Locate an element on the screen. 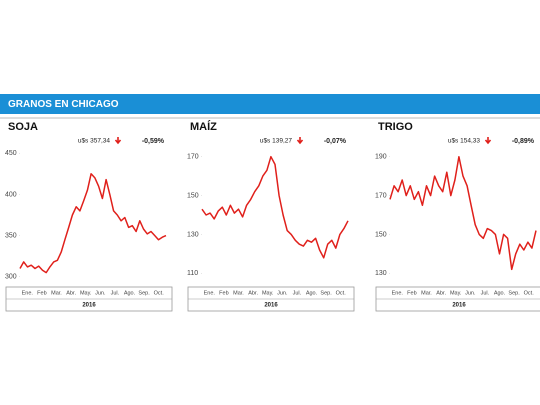 The width and height of the screenshot is (540, 405). change: -0,59% is located at coordinates (153, 141).